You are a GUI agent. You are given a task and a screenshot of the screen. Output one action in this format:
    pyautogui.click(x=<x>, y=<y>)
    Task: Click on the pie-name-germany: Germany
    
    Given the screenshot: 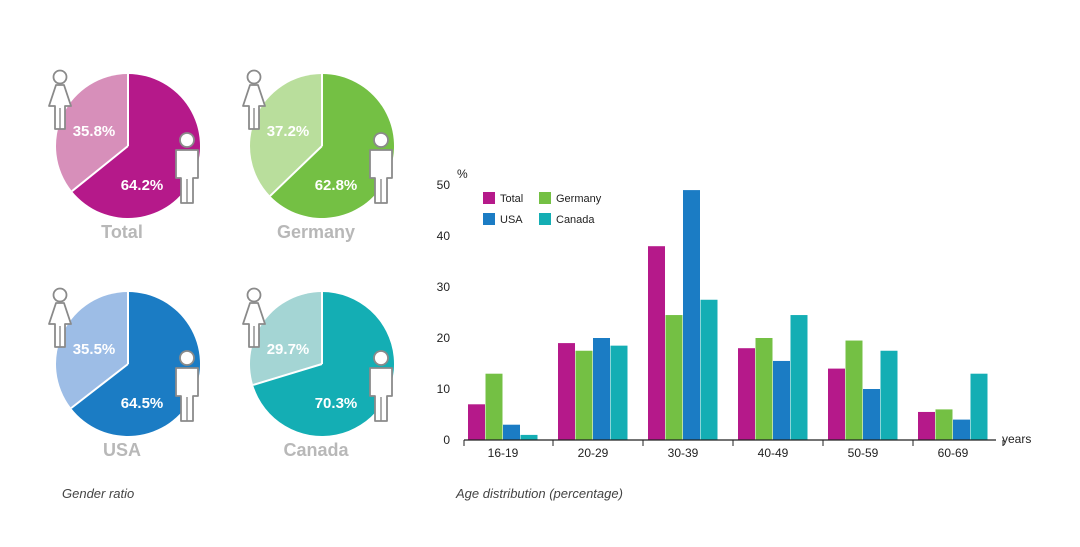 What is the action you would take?
    pyautogui.click(x=316, y=232)
    